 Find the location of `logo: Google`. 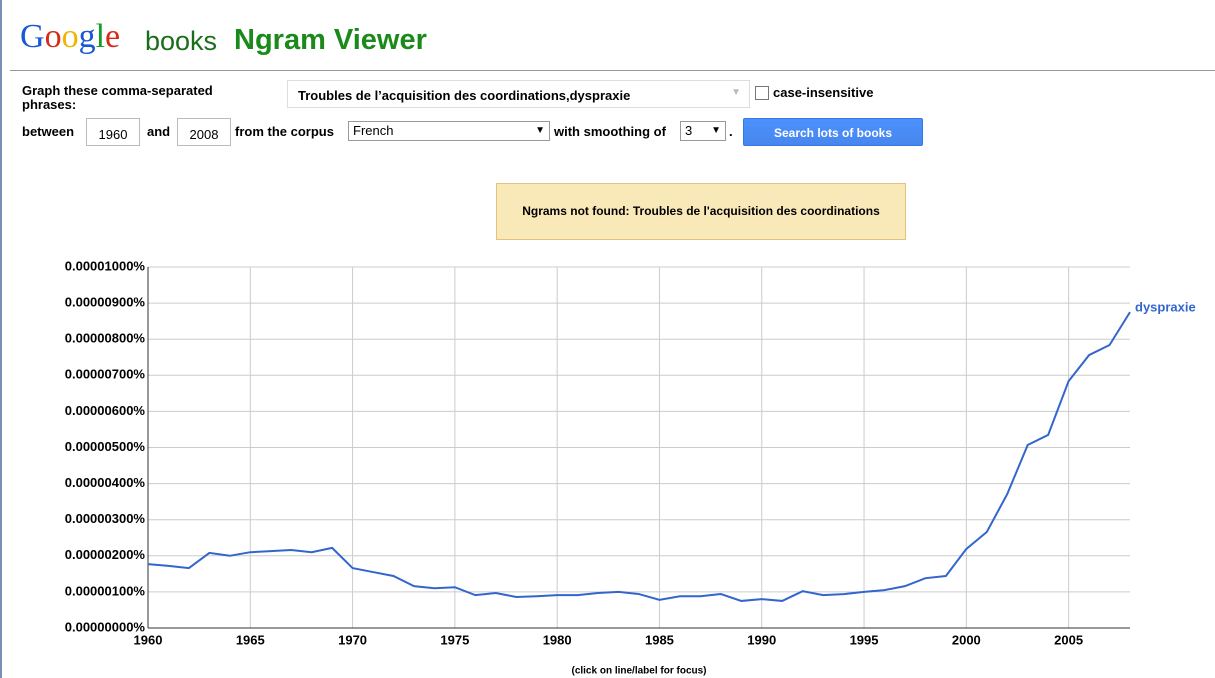

logo: Google is located at coordinates (70, 37).